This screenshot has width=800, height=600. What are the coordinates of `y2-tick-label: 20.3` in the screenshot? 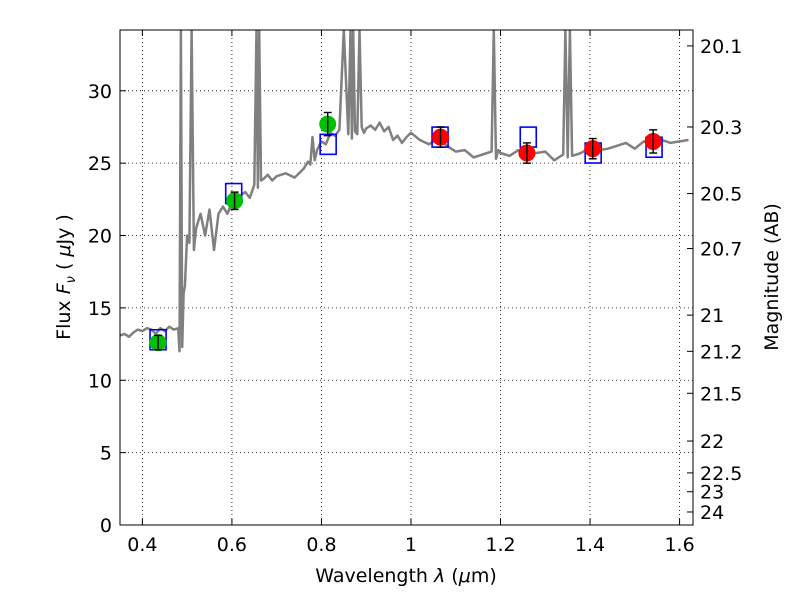 It's located at (721, 128).